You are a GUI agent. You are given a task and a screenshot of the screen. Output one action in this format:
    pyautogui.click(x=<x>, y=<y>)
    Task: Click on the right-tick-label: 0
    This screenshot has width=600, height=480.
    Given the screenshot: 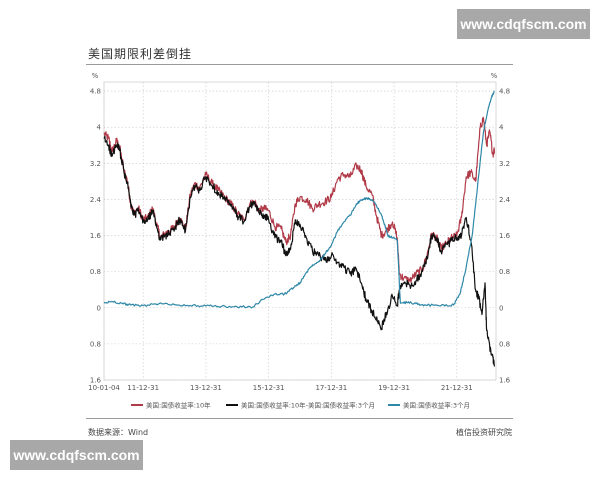 What is the action you would take?
    pyautogui.click(x=501, y=308)
    